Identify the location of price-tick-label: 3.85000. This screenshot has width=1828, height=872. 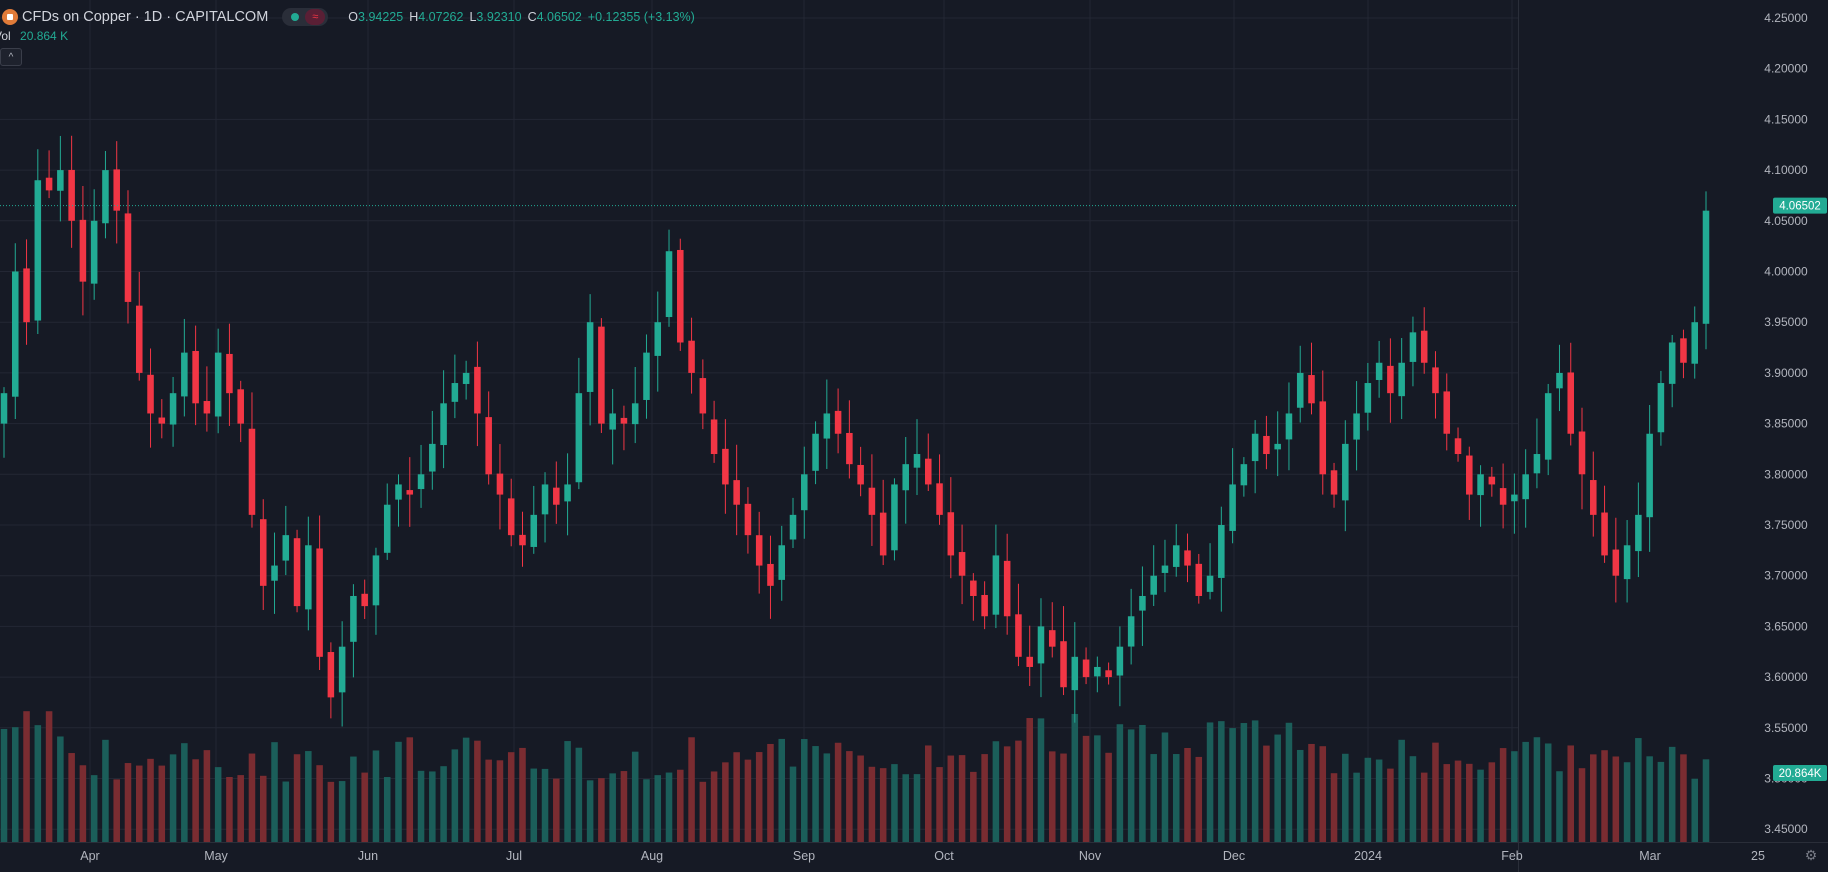
(1786, 424).